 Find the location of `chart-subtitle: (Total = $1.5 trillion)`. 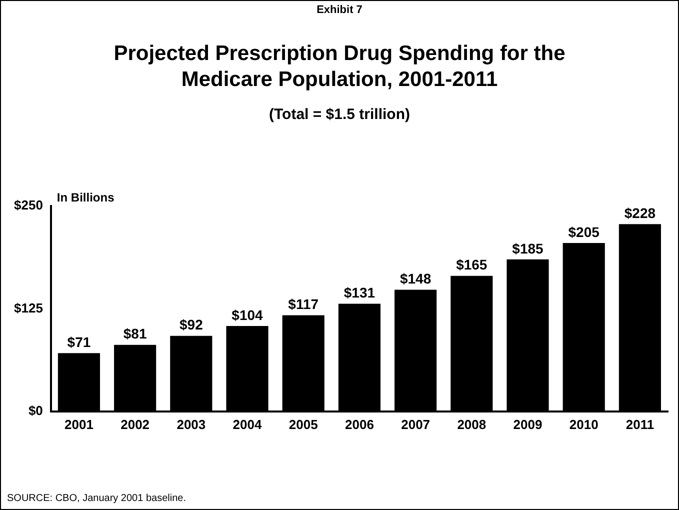

chart-subtitle: (Total = $1.5 trillion) is located at coordinates (339, 114).